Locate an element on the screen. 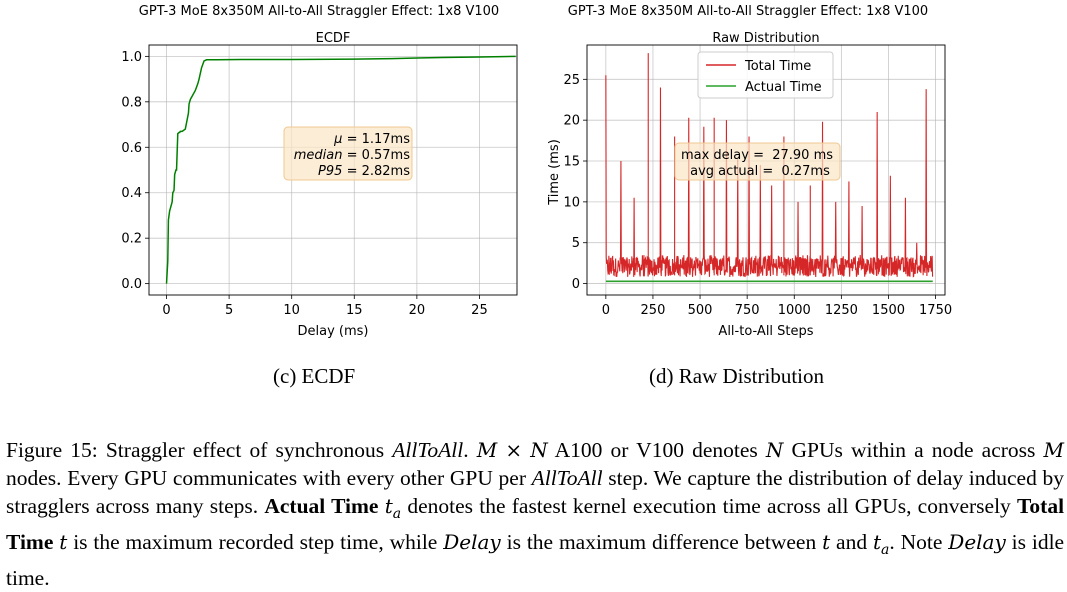 The image size is (1067, 592). raw-lines is located at coordinates (769, 168).